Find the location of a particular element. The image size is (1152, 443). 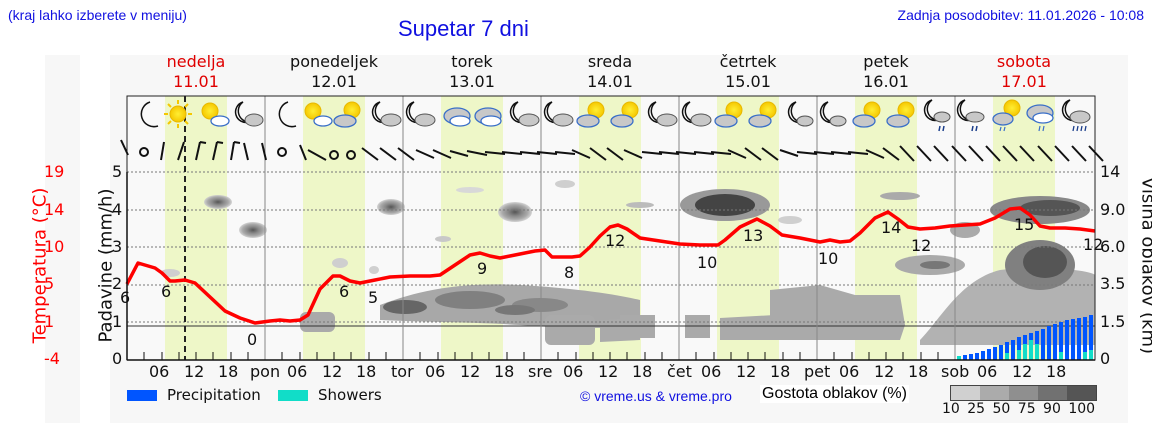

precipitation-bars is located at coordinates (1025, 337).